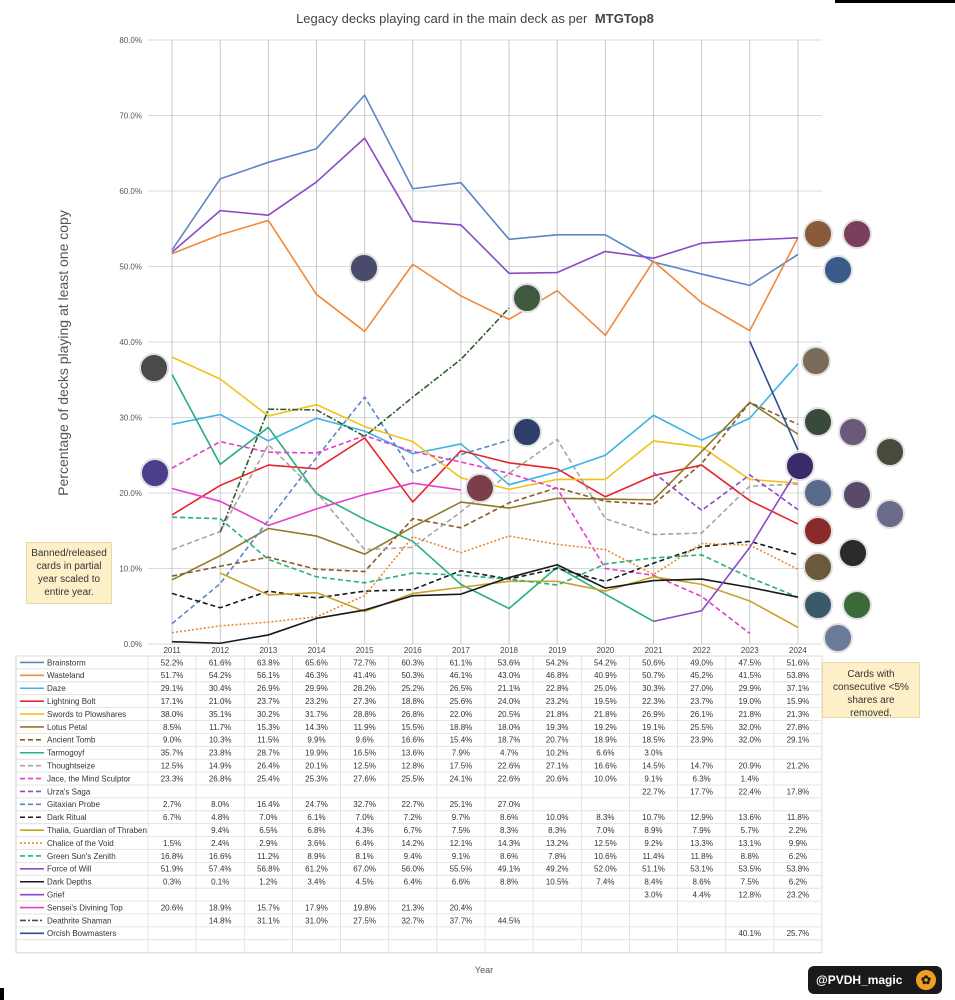  What do you see at coordinates (316, 869) in the screenshot?
I see `data-label: 61.2%` at bounding box center [316, 869].